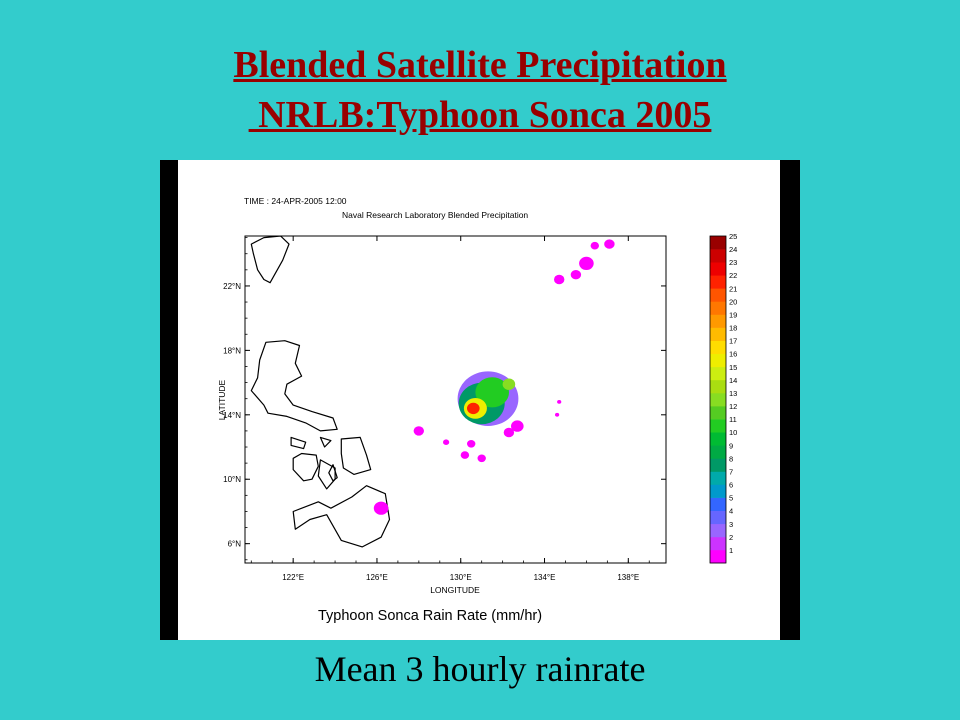  What do you see at coordinates (731, 458) in the screenshot?
I see `colorbar-label: 8` at bounding box center [731, 458].